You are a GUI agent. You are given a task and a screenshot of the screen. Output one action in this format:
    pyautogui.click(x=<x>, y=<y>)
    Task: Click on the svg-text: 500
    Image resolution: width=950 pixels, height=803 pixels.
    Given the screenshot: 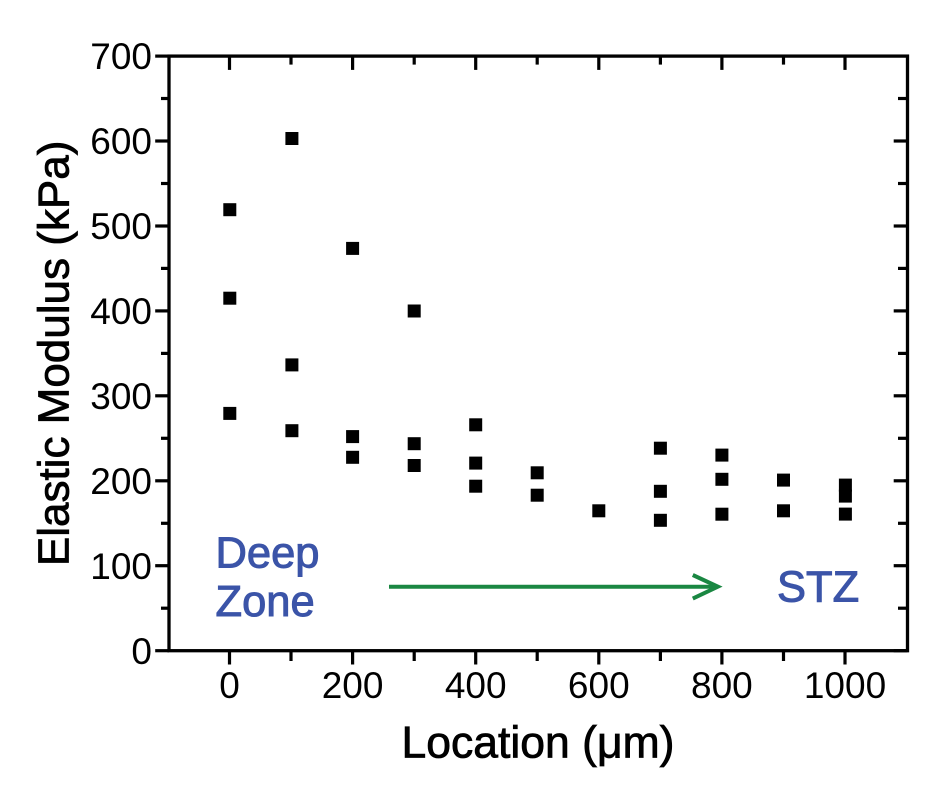 What is the action you would take?
    pyautogui.click(x=121, y=226)
    